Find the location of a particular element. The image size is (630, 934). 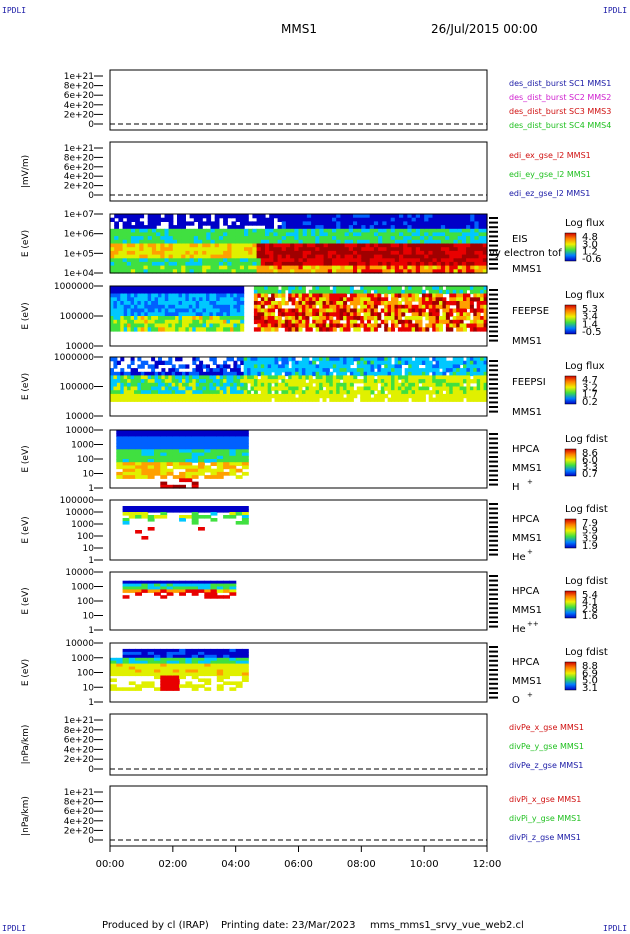

edge-stub is located at coordinates (493, 540).